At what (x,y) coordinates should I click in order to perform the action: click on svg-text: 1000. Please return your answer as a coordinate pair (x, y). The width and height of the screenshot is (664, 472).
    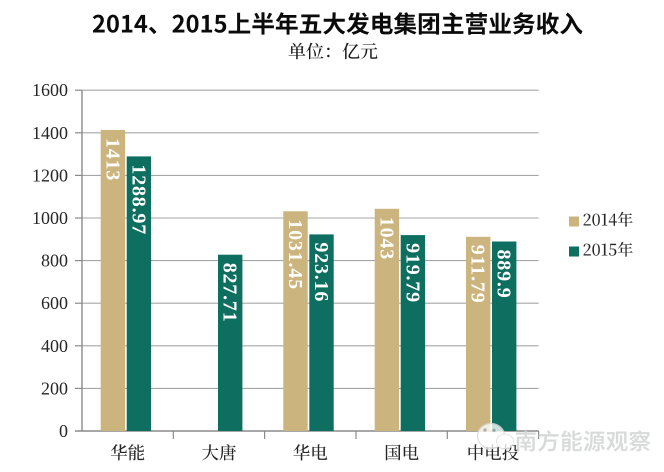
    Looking at the image, I should click on (50, 218).